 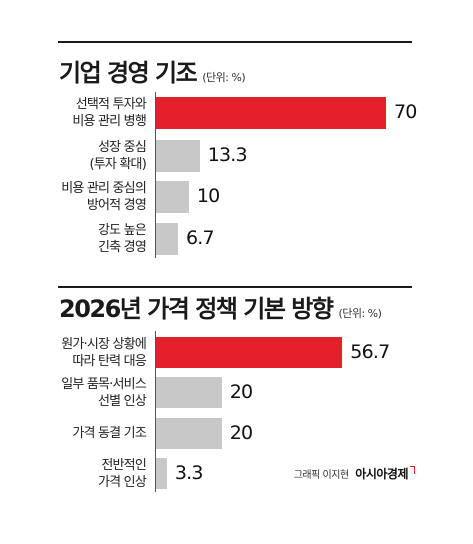 What do you see at coordinates (196, 309) in the screenshot?
I see `chart-2-title-text: 2026년 가격 정책 기본 방향` at bounding box center [196, 309].